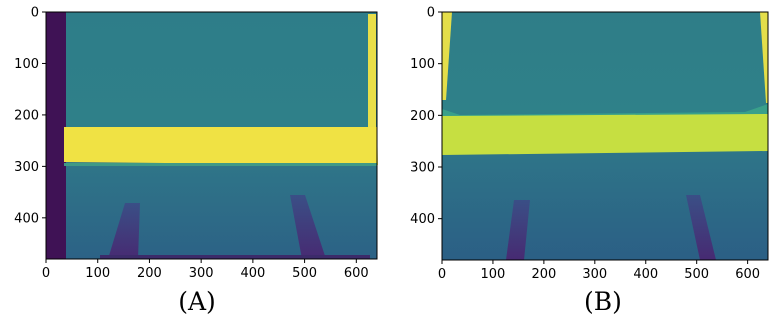  What do you see at coordinates (422, 64) in the screenshot?
I see `panel-b-y-tick-label: 100` at bounding box center [422, 64].